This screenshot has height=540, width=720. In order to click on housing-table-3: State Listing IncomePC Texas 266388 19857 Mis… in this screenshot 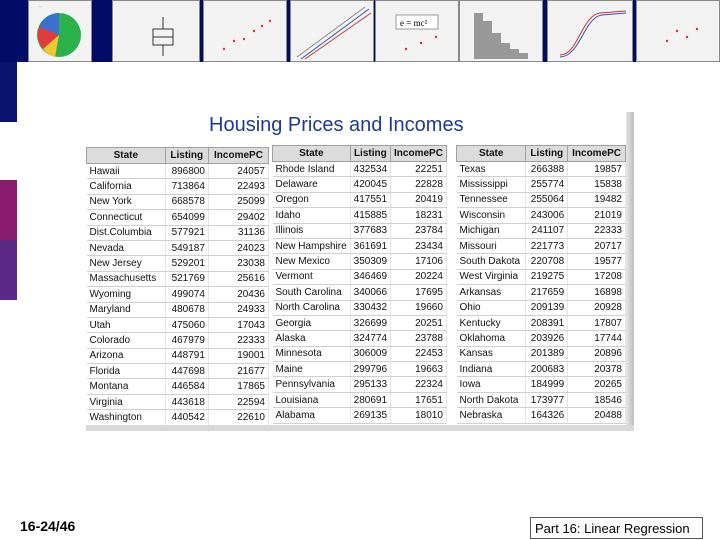, I will do `click(540, 284)`.